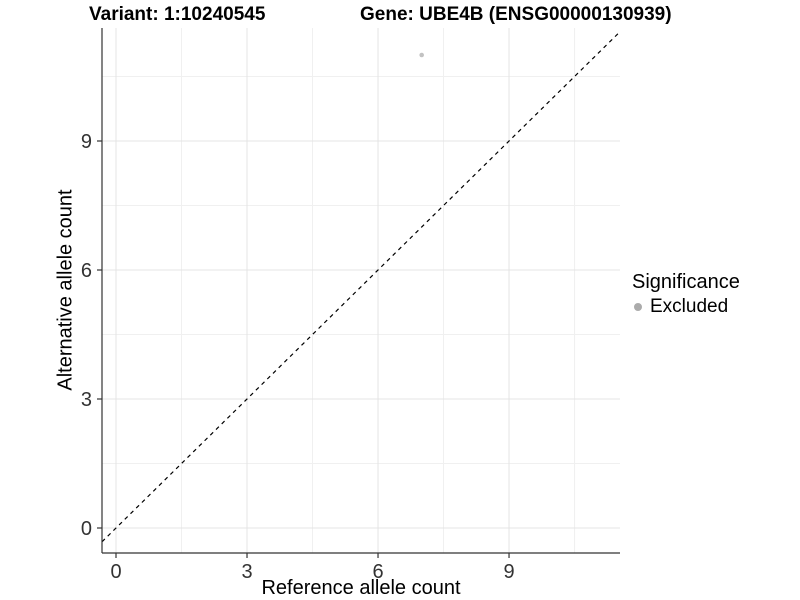 The height and width of the screenshot is (600, 800). Describe the element at coordinates (508, 572) in the screenshot. I see `x-tick-label: 9` at that location.